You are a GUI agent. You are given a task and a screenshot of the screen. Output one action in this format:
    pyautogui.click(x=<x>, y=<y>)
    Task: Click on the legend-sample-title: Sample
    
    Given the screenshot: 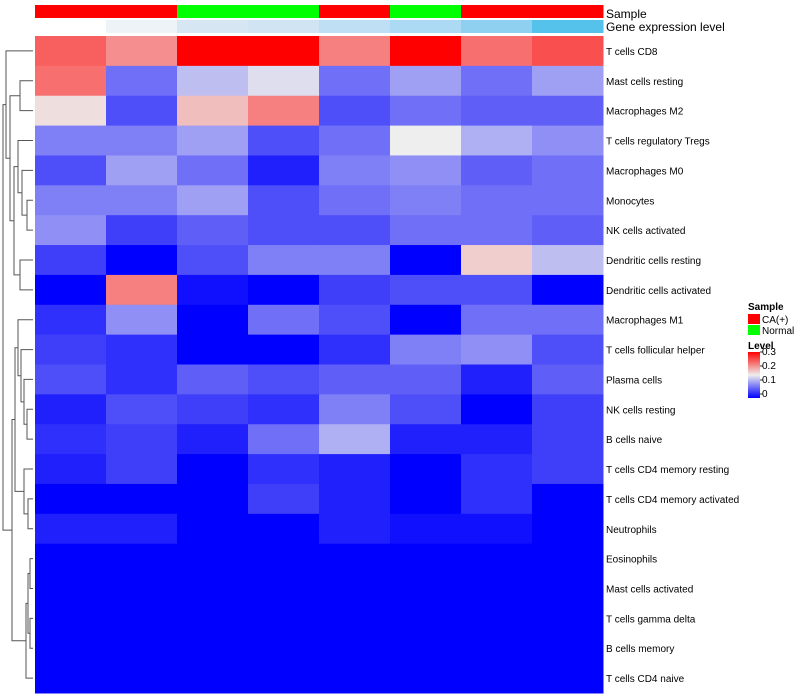 What is the action you would take?
    pyautogui.click(x=766, y=307)
    